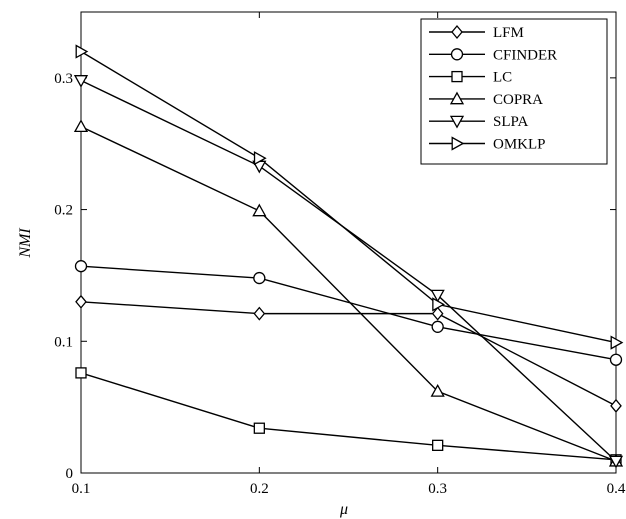  What do you see at coordinates (519, 145) in the screenshot?
I see `legend-label-omklp: OMKLP` at bounding box center [519, 145].